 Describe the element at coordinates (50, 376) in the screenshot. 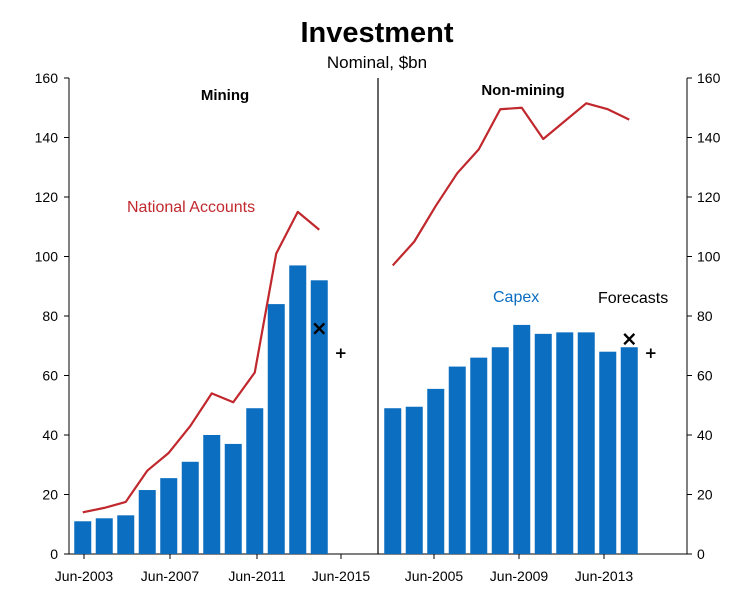

I see `left-y-tick-label: 60` at that location.